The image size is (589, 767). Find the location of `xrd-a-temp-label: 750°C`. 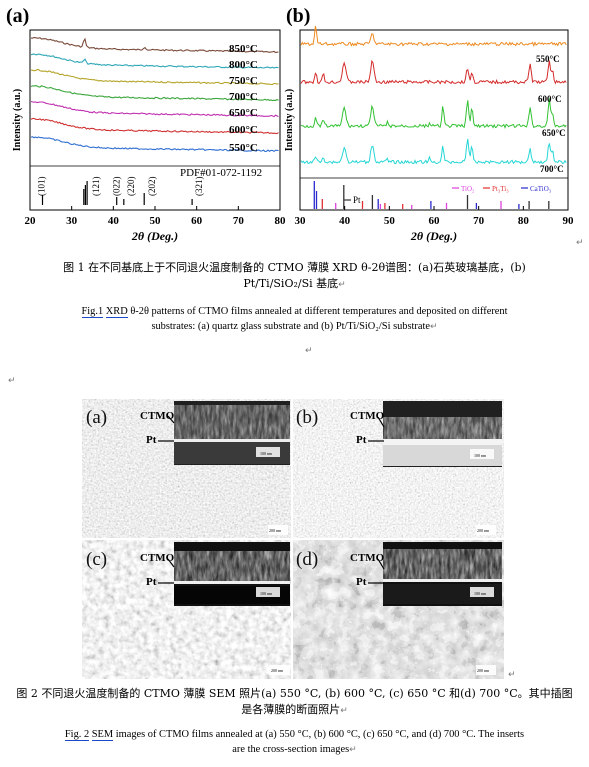

xrd-a-temp-label: 750°C is located at coordinates (243, 81).